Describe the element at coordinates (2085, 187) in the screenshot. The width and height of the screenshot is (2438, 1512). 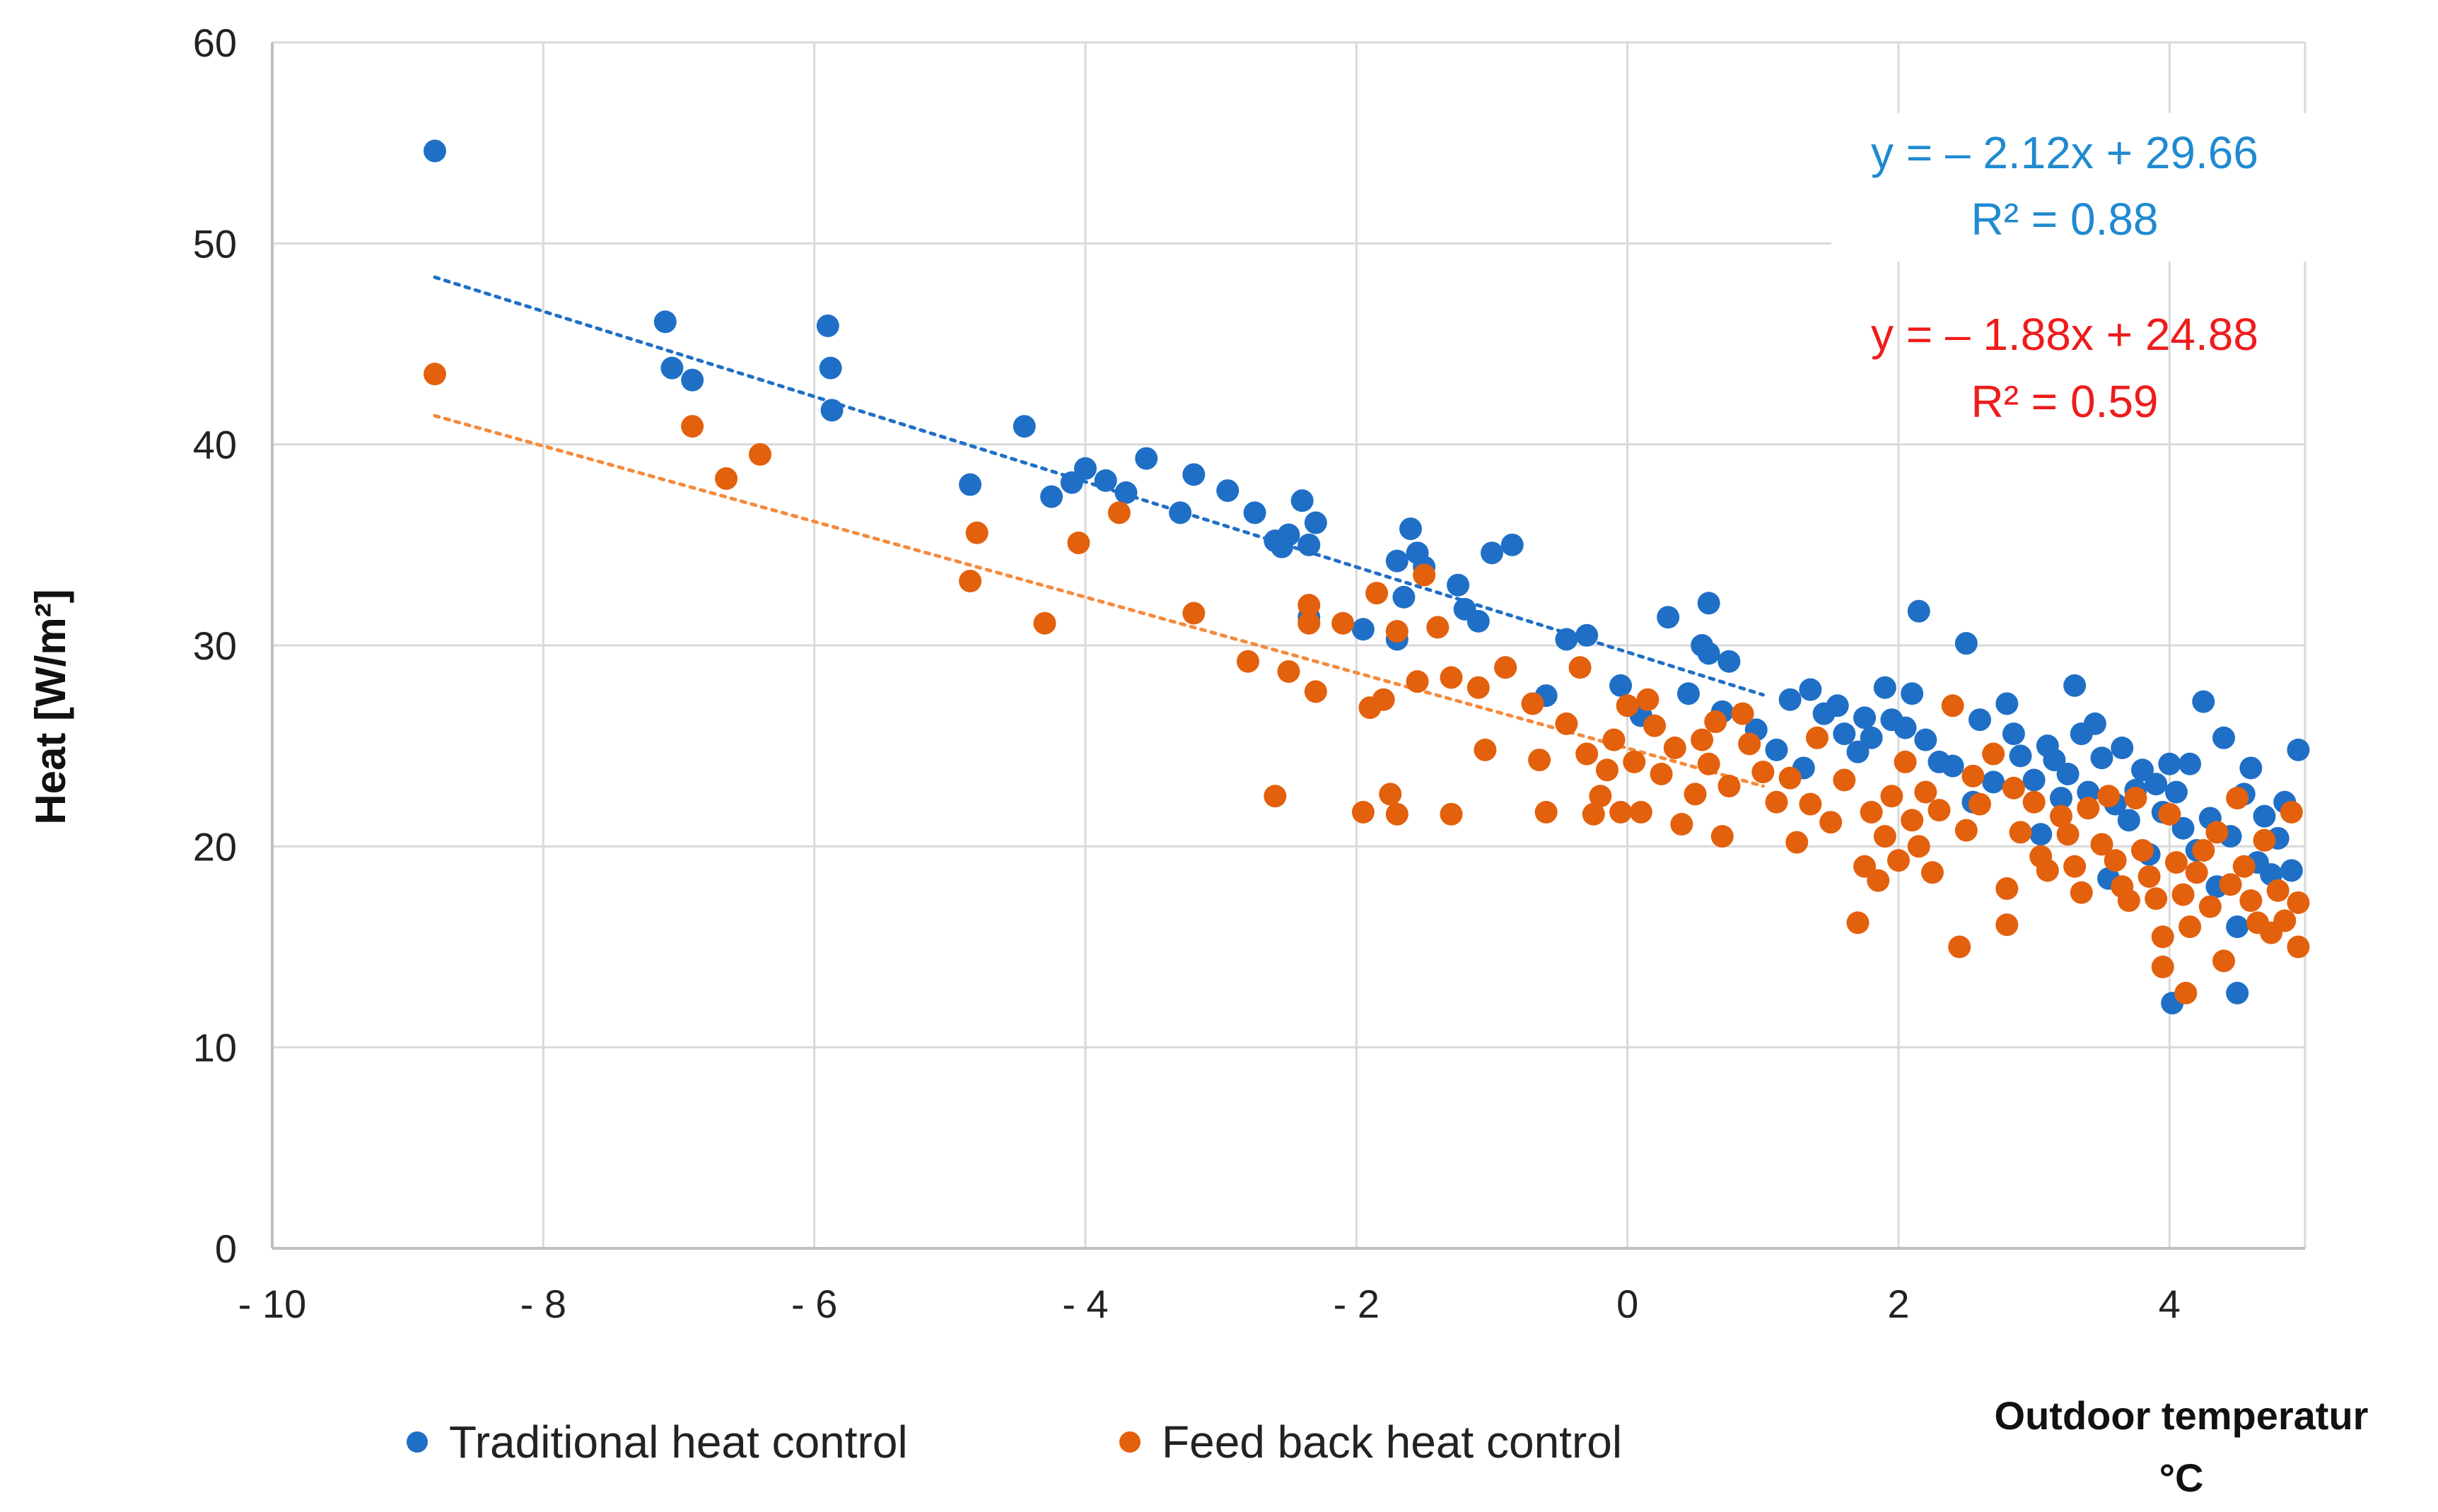
I see `equation-box-background` at that location.